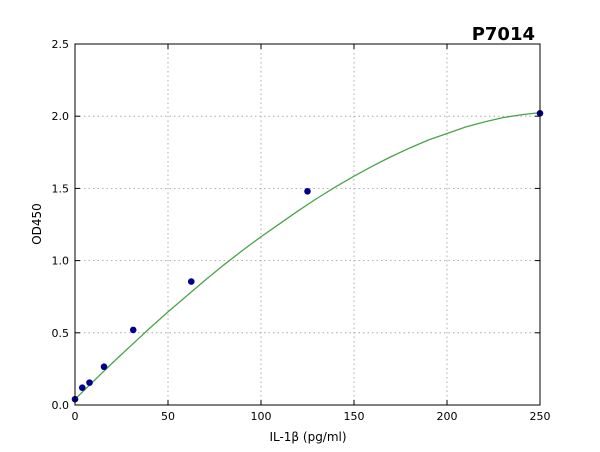 This screenshot has width=600, height=452. I want to click on y-tick-label: 1.5, so click(61, 188).